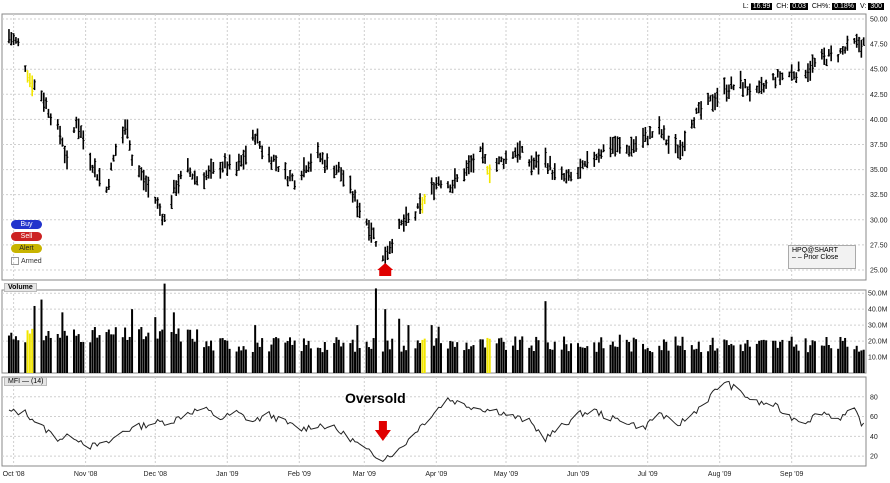 This screenshot has height=483, width=890. Describe the element at coordinates (782, 6) in the screenshot. I see `change-label: CH:` at that location.